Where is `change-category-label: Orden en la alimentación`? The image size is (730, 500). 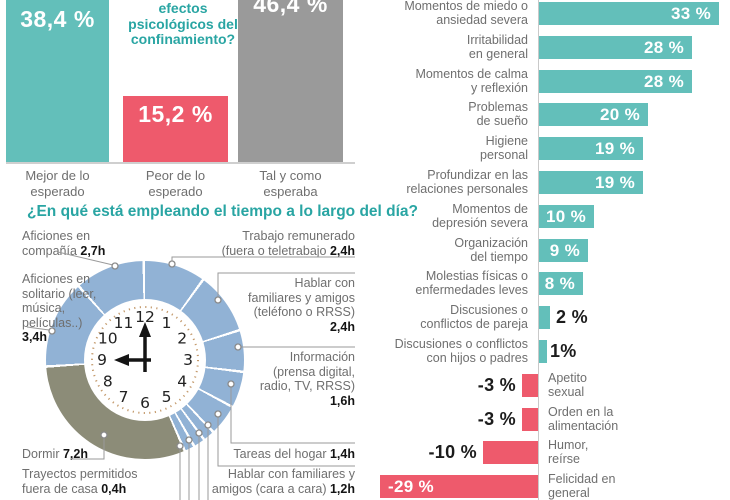 change-category-label: Orden en la alimentación is located at coordinates (583, 419).